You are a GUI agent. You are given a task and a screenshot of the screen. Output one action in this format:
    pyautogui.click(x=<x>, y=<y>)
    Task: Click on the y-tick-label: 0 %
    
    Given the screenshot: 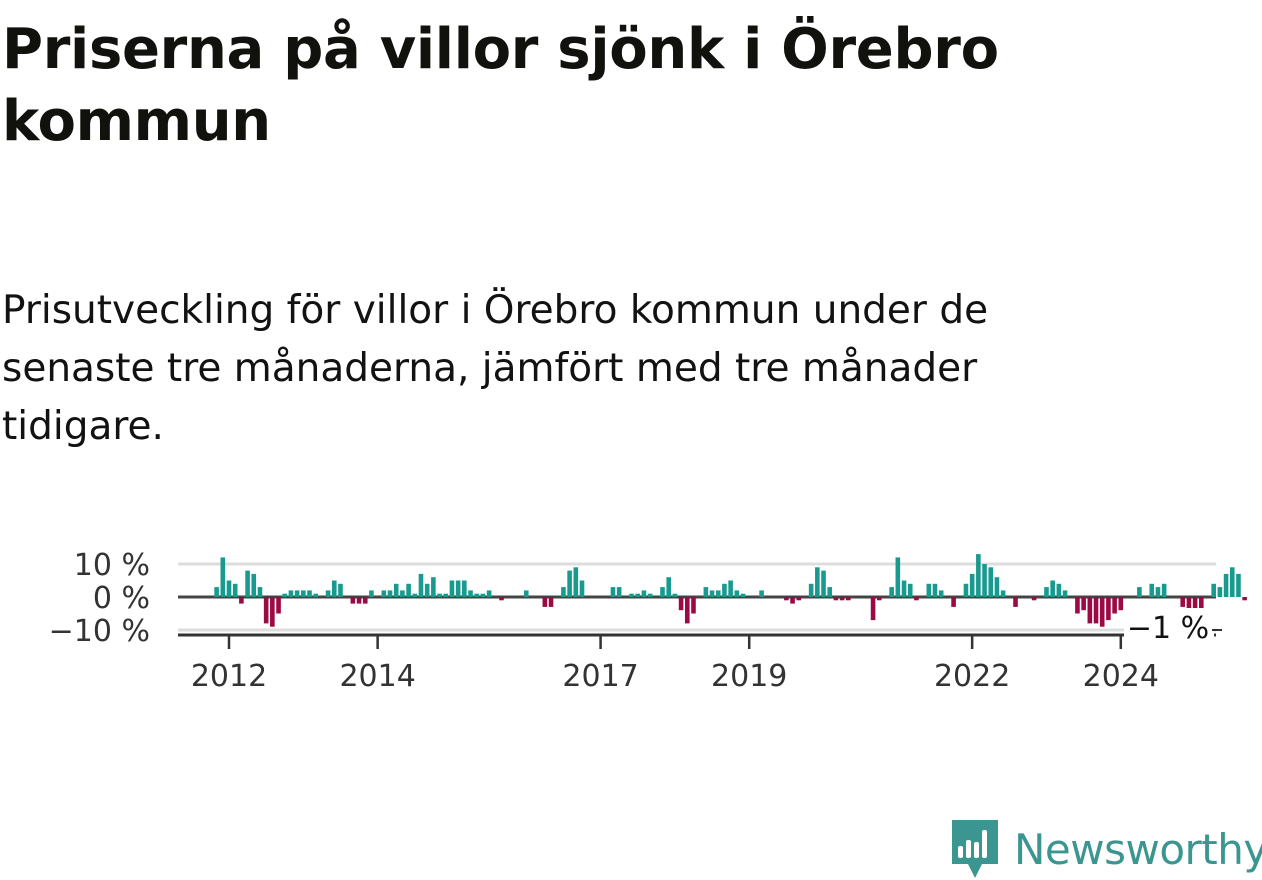 What is the action you would take?
    pyautogui.click(x=121, y=598)
    